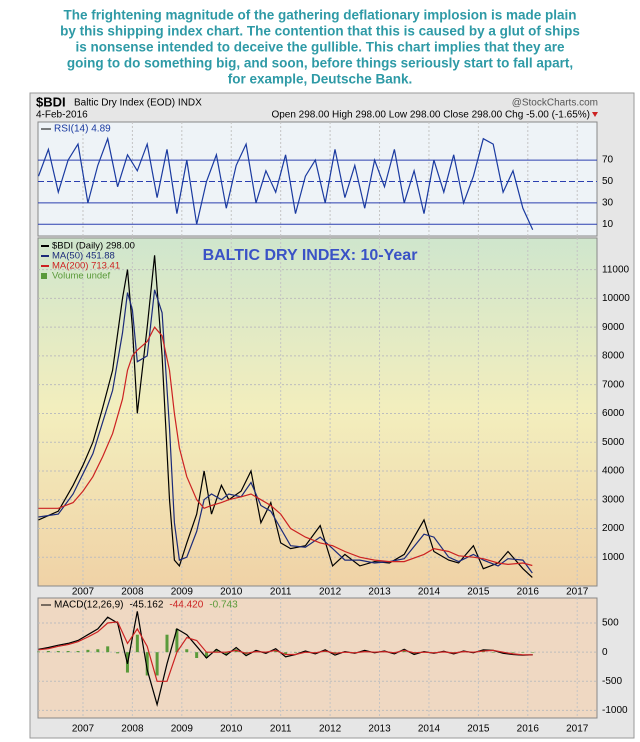  I want to click on y-tick-label: 4000, so click(613, 471).